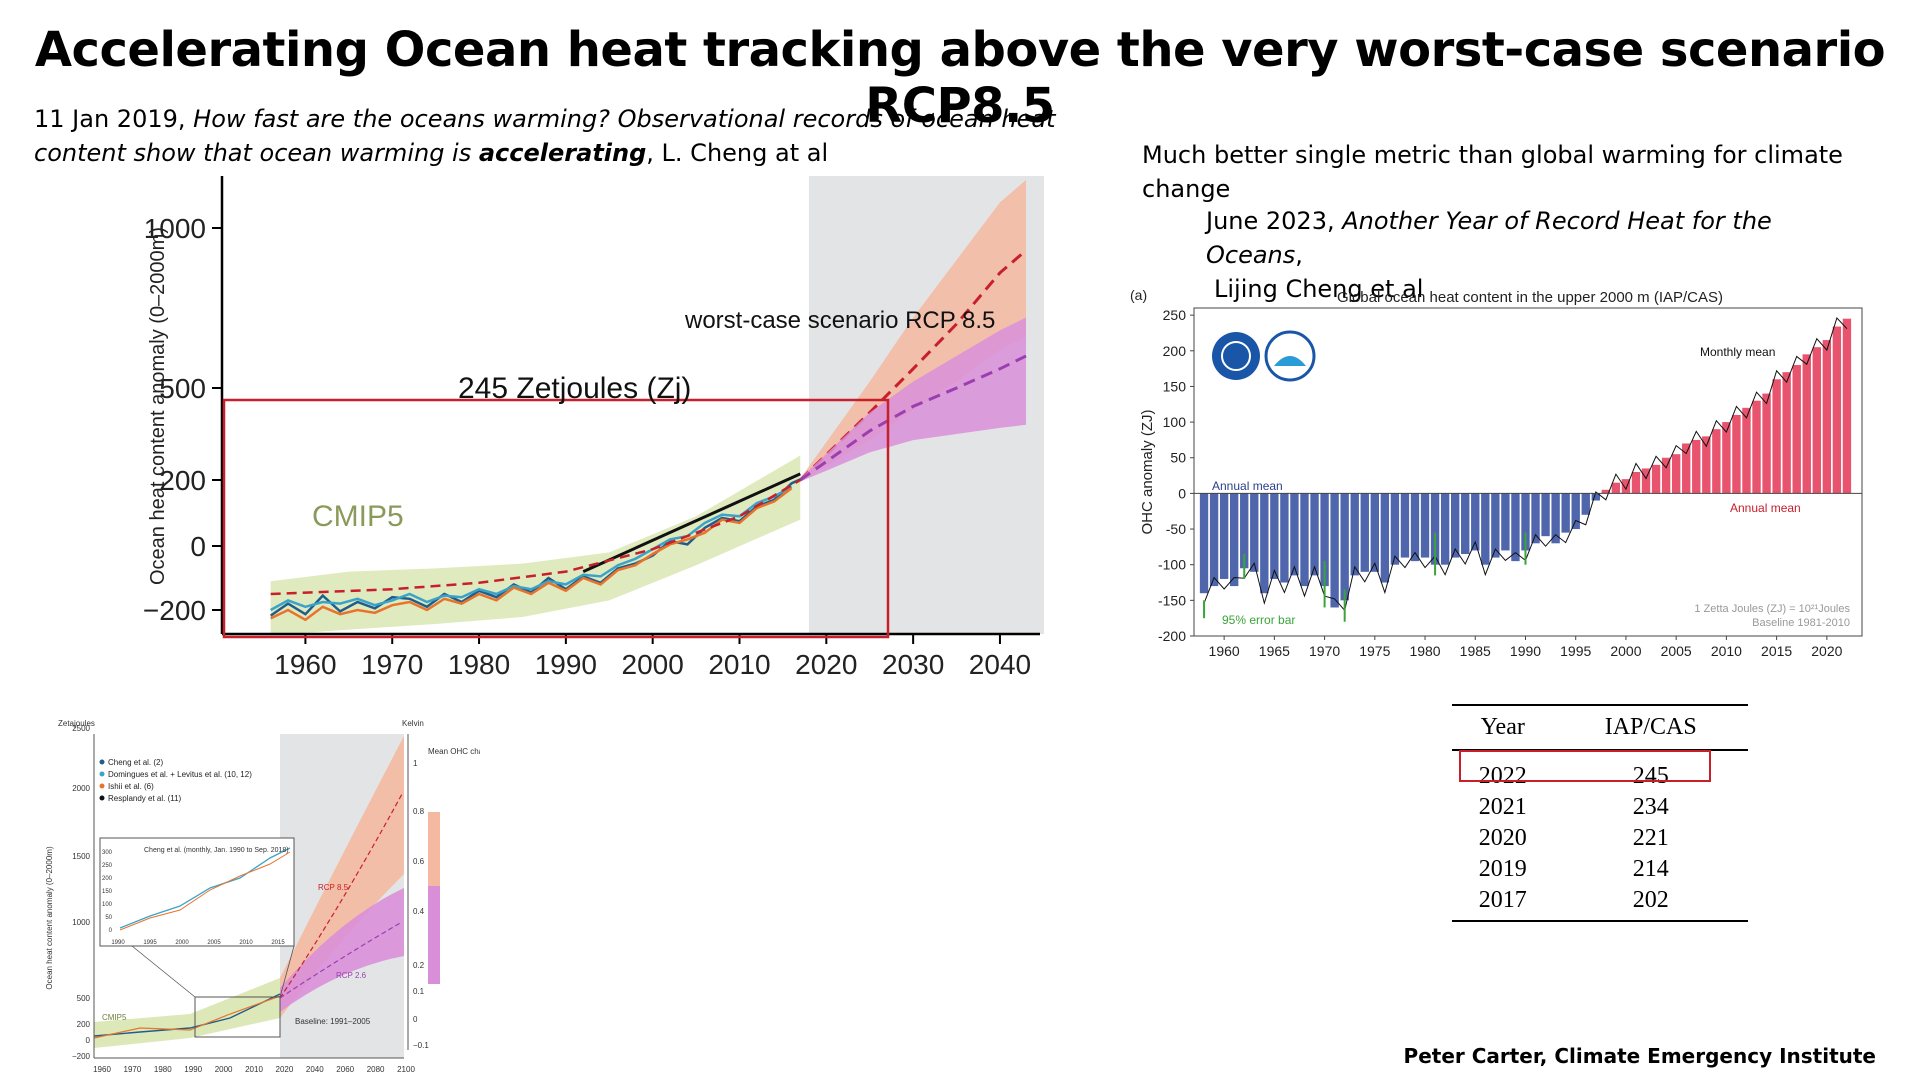  I want to click on inset-legend-marker, so click(102, 798).